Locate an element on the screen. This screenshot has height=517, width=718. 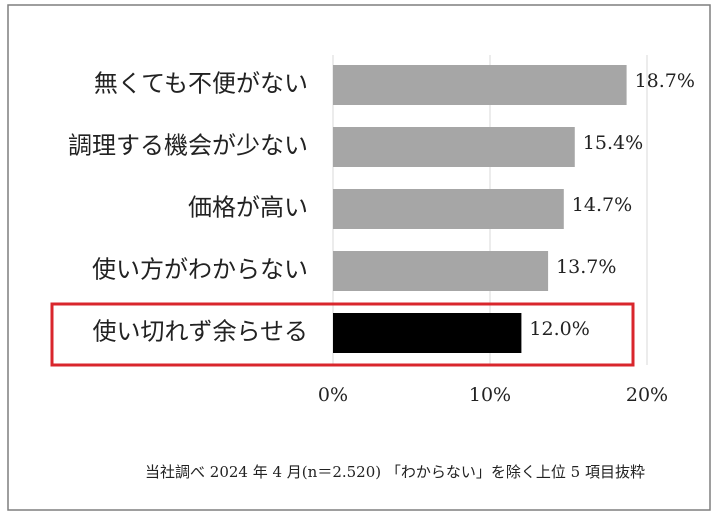
category-label: 使い方がわからない is located at coordinates (200, 270).